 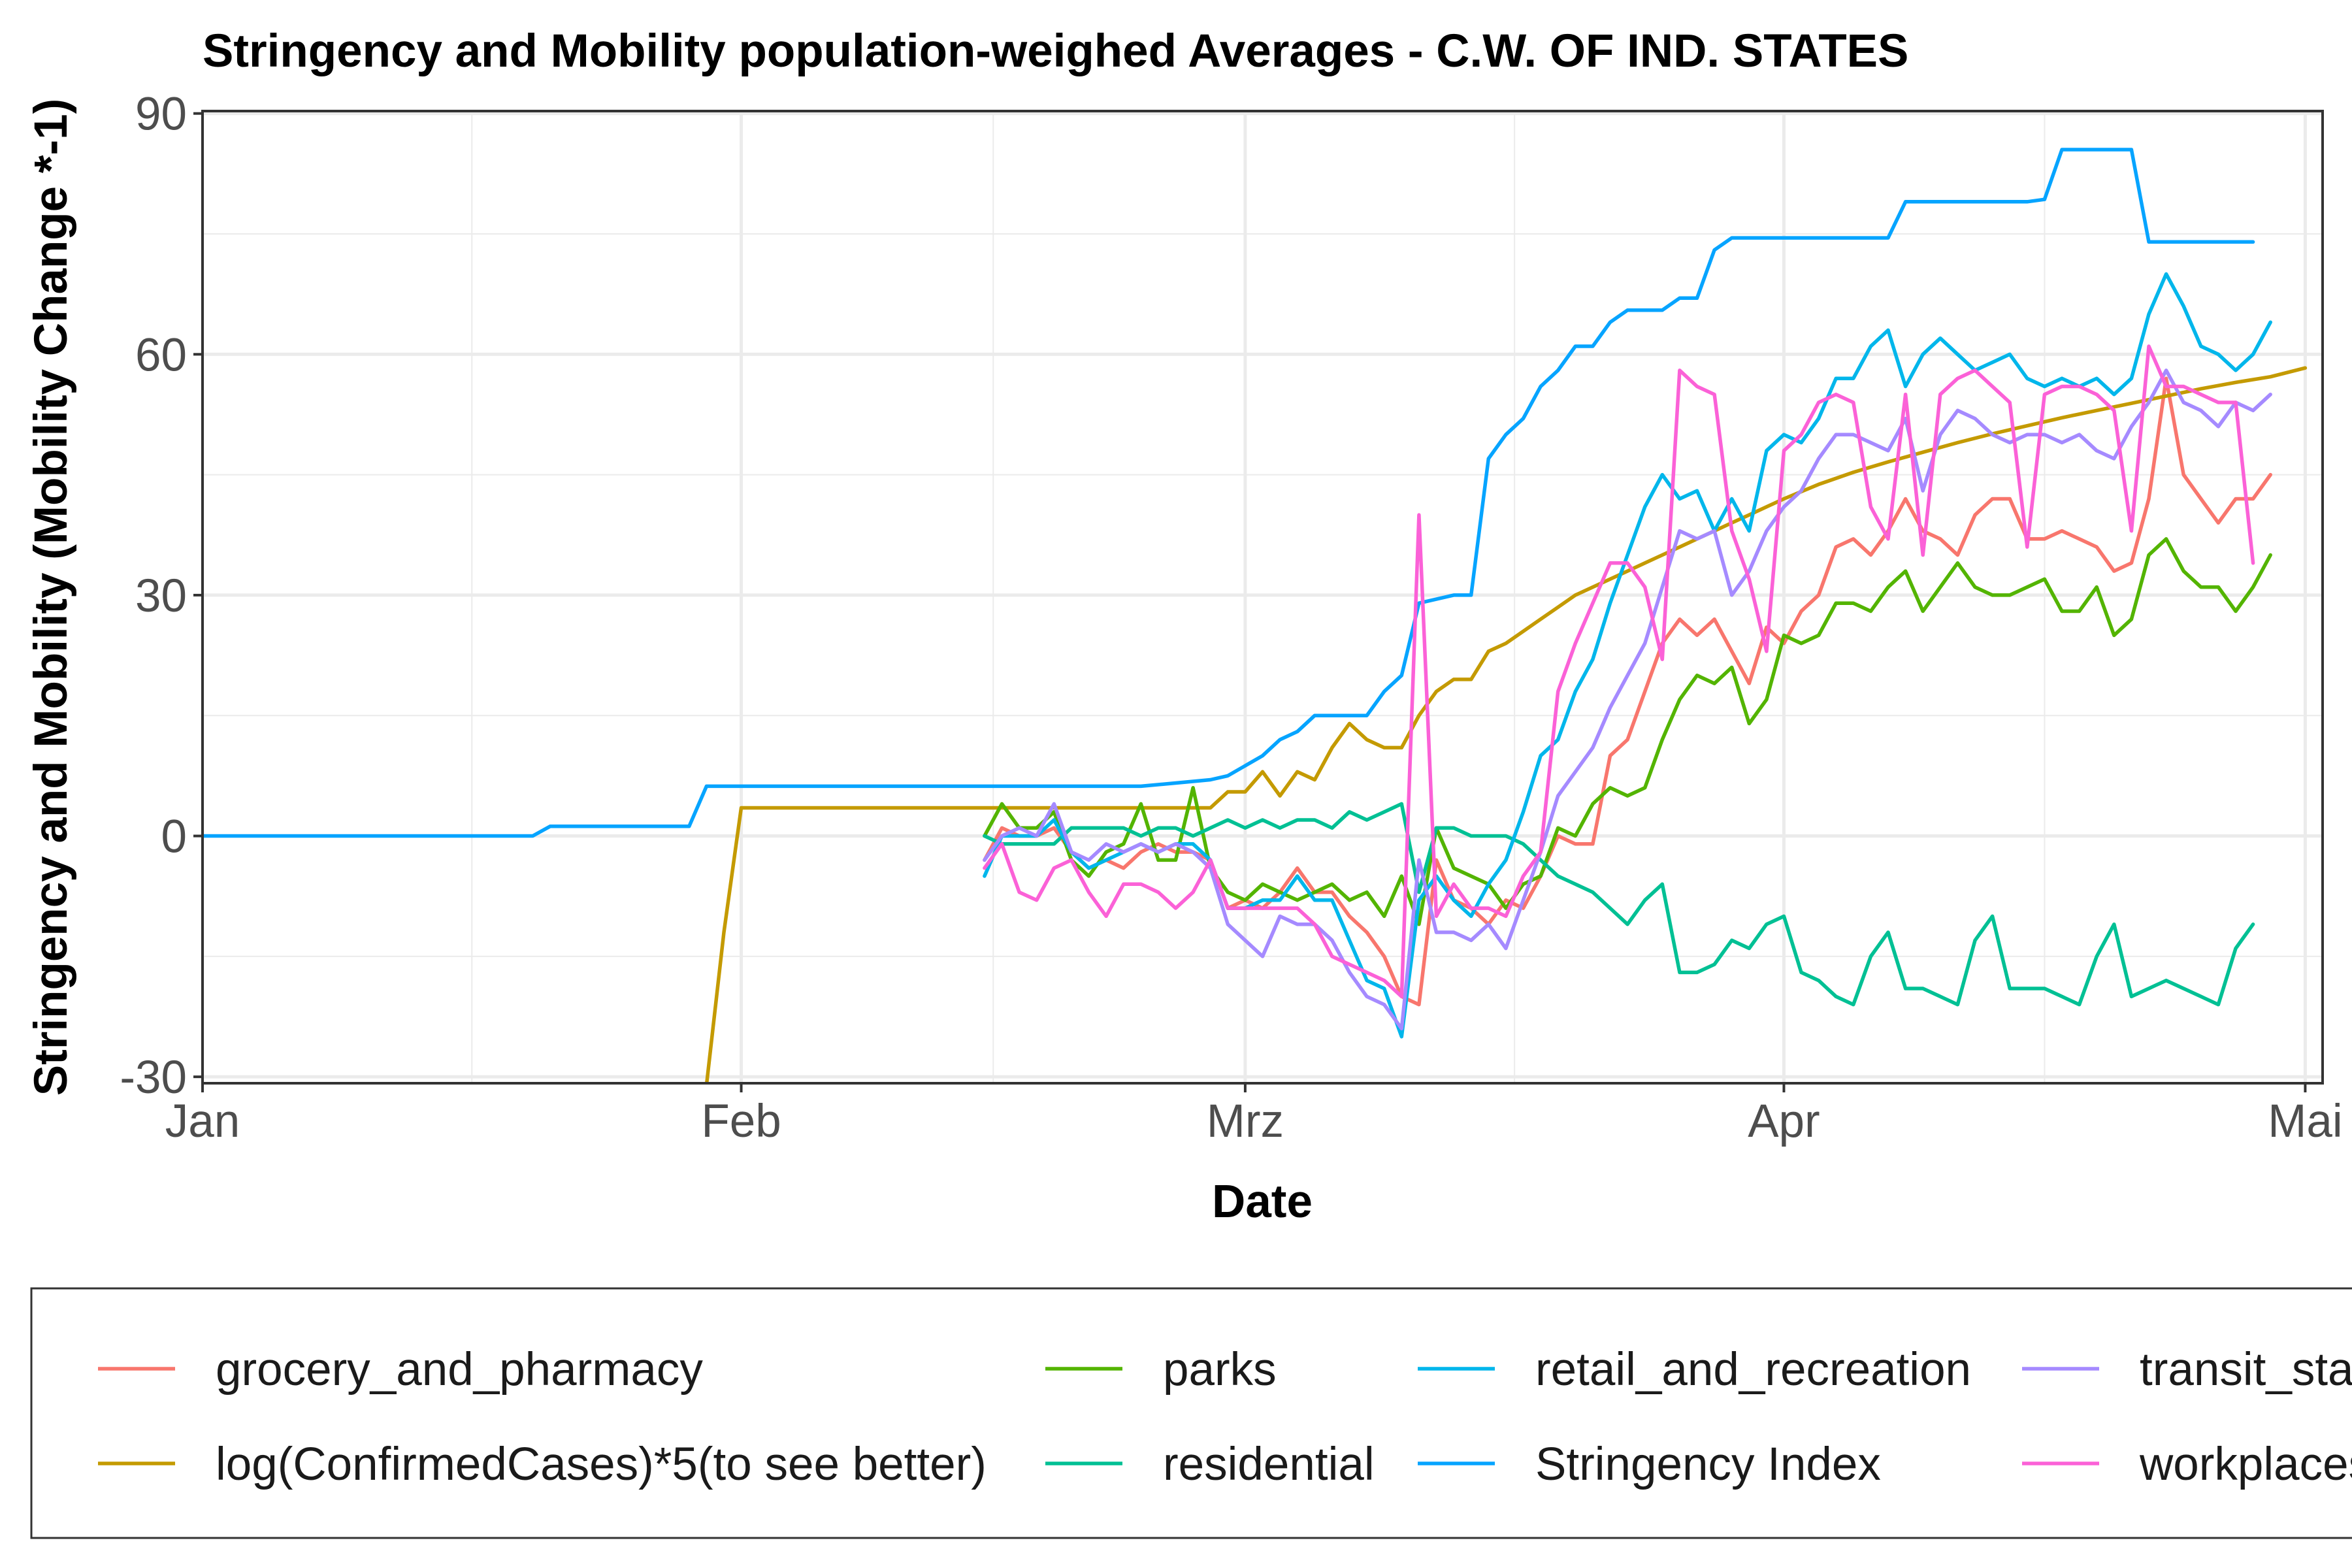 What do you see at coordinates (202, 1121) in the screenshot?
I see `x-tick-label: Jan` at bounding box center [202, 1121].